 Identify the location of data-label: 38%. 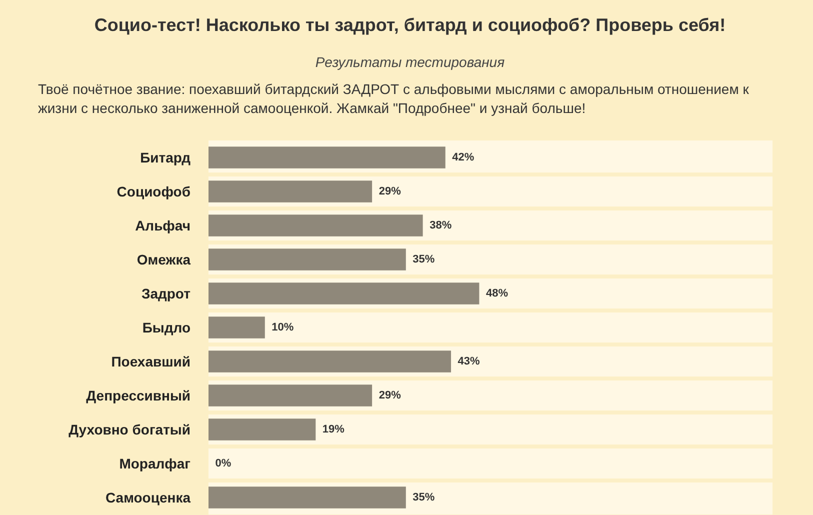
(441, 226).